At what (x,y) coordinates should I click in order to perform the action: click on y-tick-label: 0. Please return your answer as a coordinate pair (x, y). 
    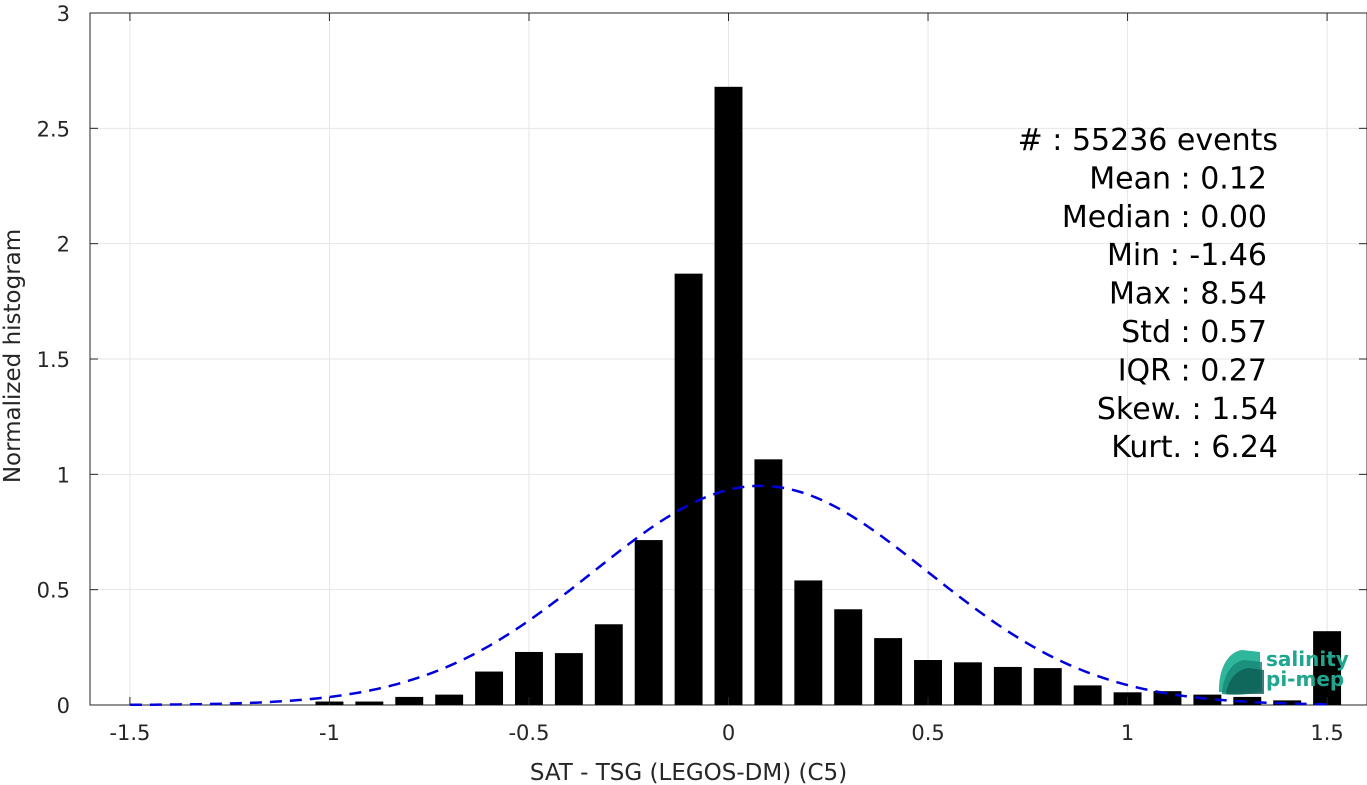
    Looking at the image, I should click on (63, 706).